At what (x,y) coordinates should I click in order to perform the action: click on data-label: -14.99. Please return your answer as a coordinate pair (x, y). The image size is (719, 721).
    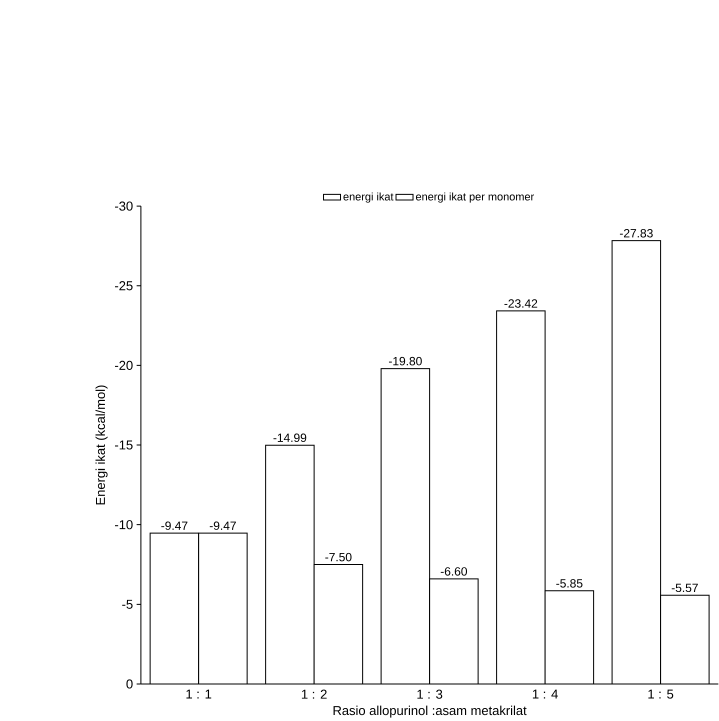
    Looking at the image, I should click on (290, 438).